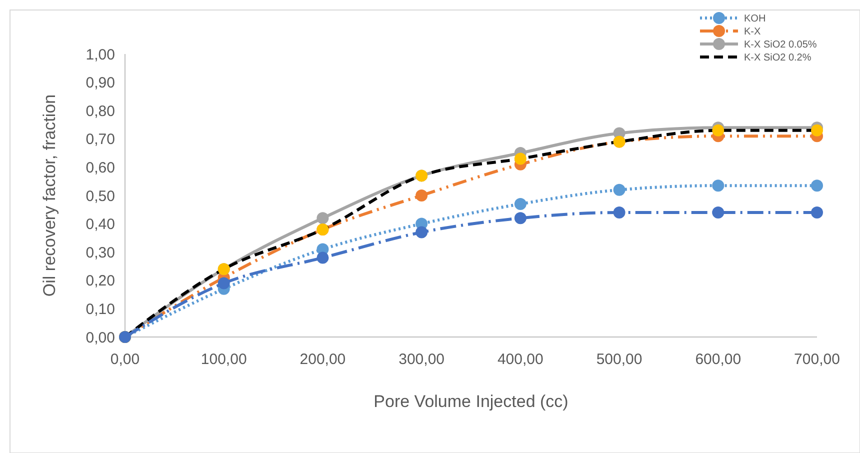  I want to click on y-tick-label: 0,40, so click(100, 225).